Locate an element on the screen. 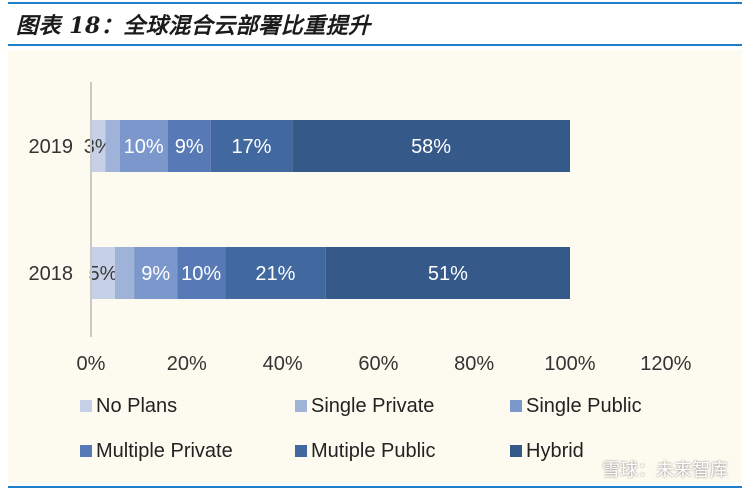 Image resolution: width=744 pixels, height=490 pixels. watermark: 雪球：未来智库 is located at coordinates (665, 470).